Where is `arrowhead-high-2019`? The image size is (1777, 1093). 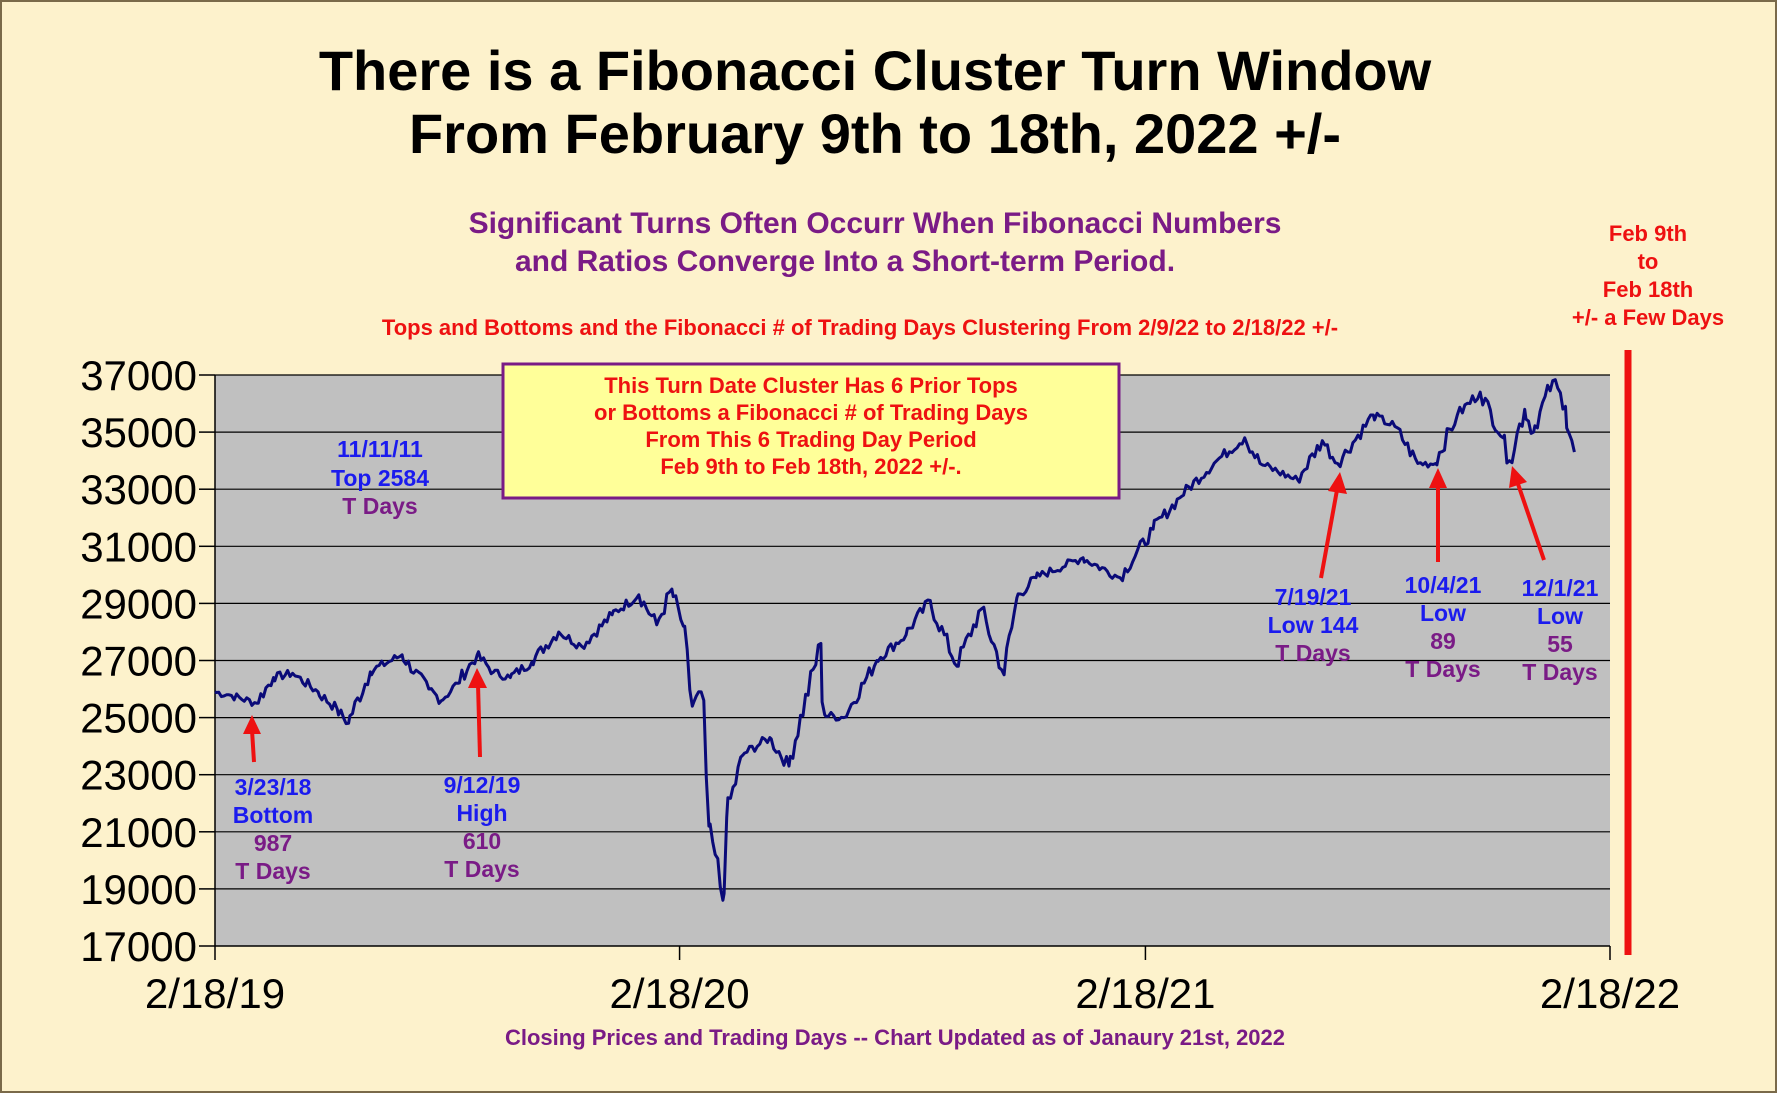 arrowhead-high-2019 is located at coordinates (477, 678).